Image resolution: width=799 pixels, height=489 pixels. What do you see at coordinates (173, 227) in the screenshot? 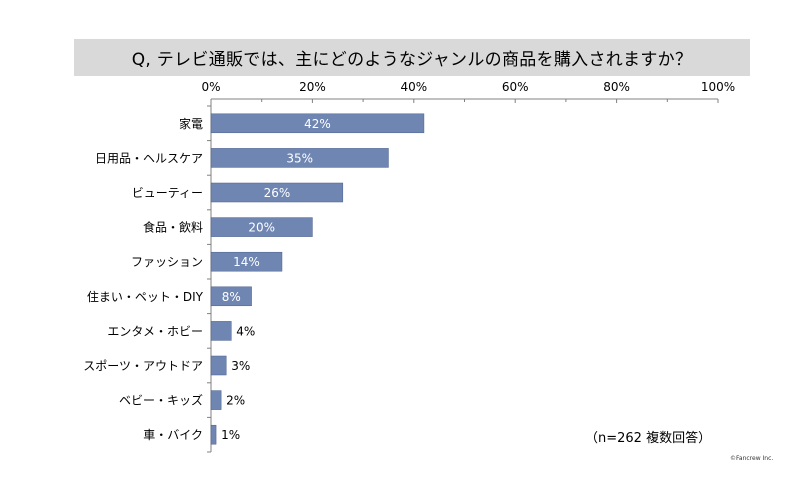
I see `category-label: 食品・飲料` at bounding box center [173, 227].